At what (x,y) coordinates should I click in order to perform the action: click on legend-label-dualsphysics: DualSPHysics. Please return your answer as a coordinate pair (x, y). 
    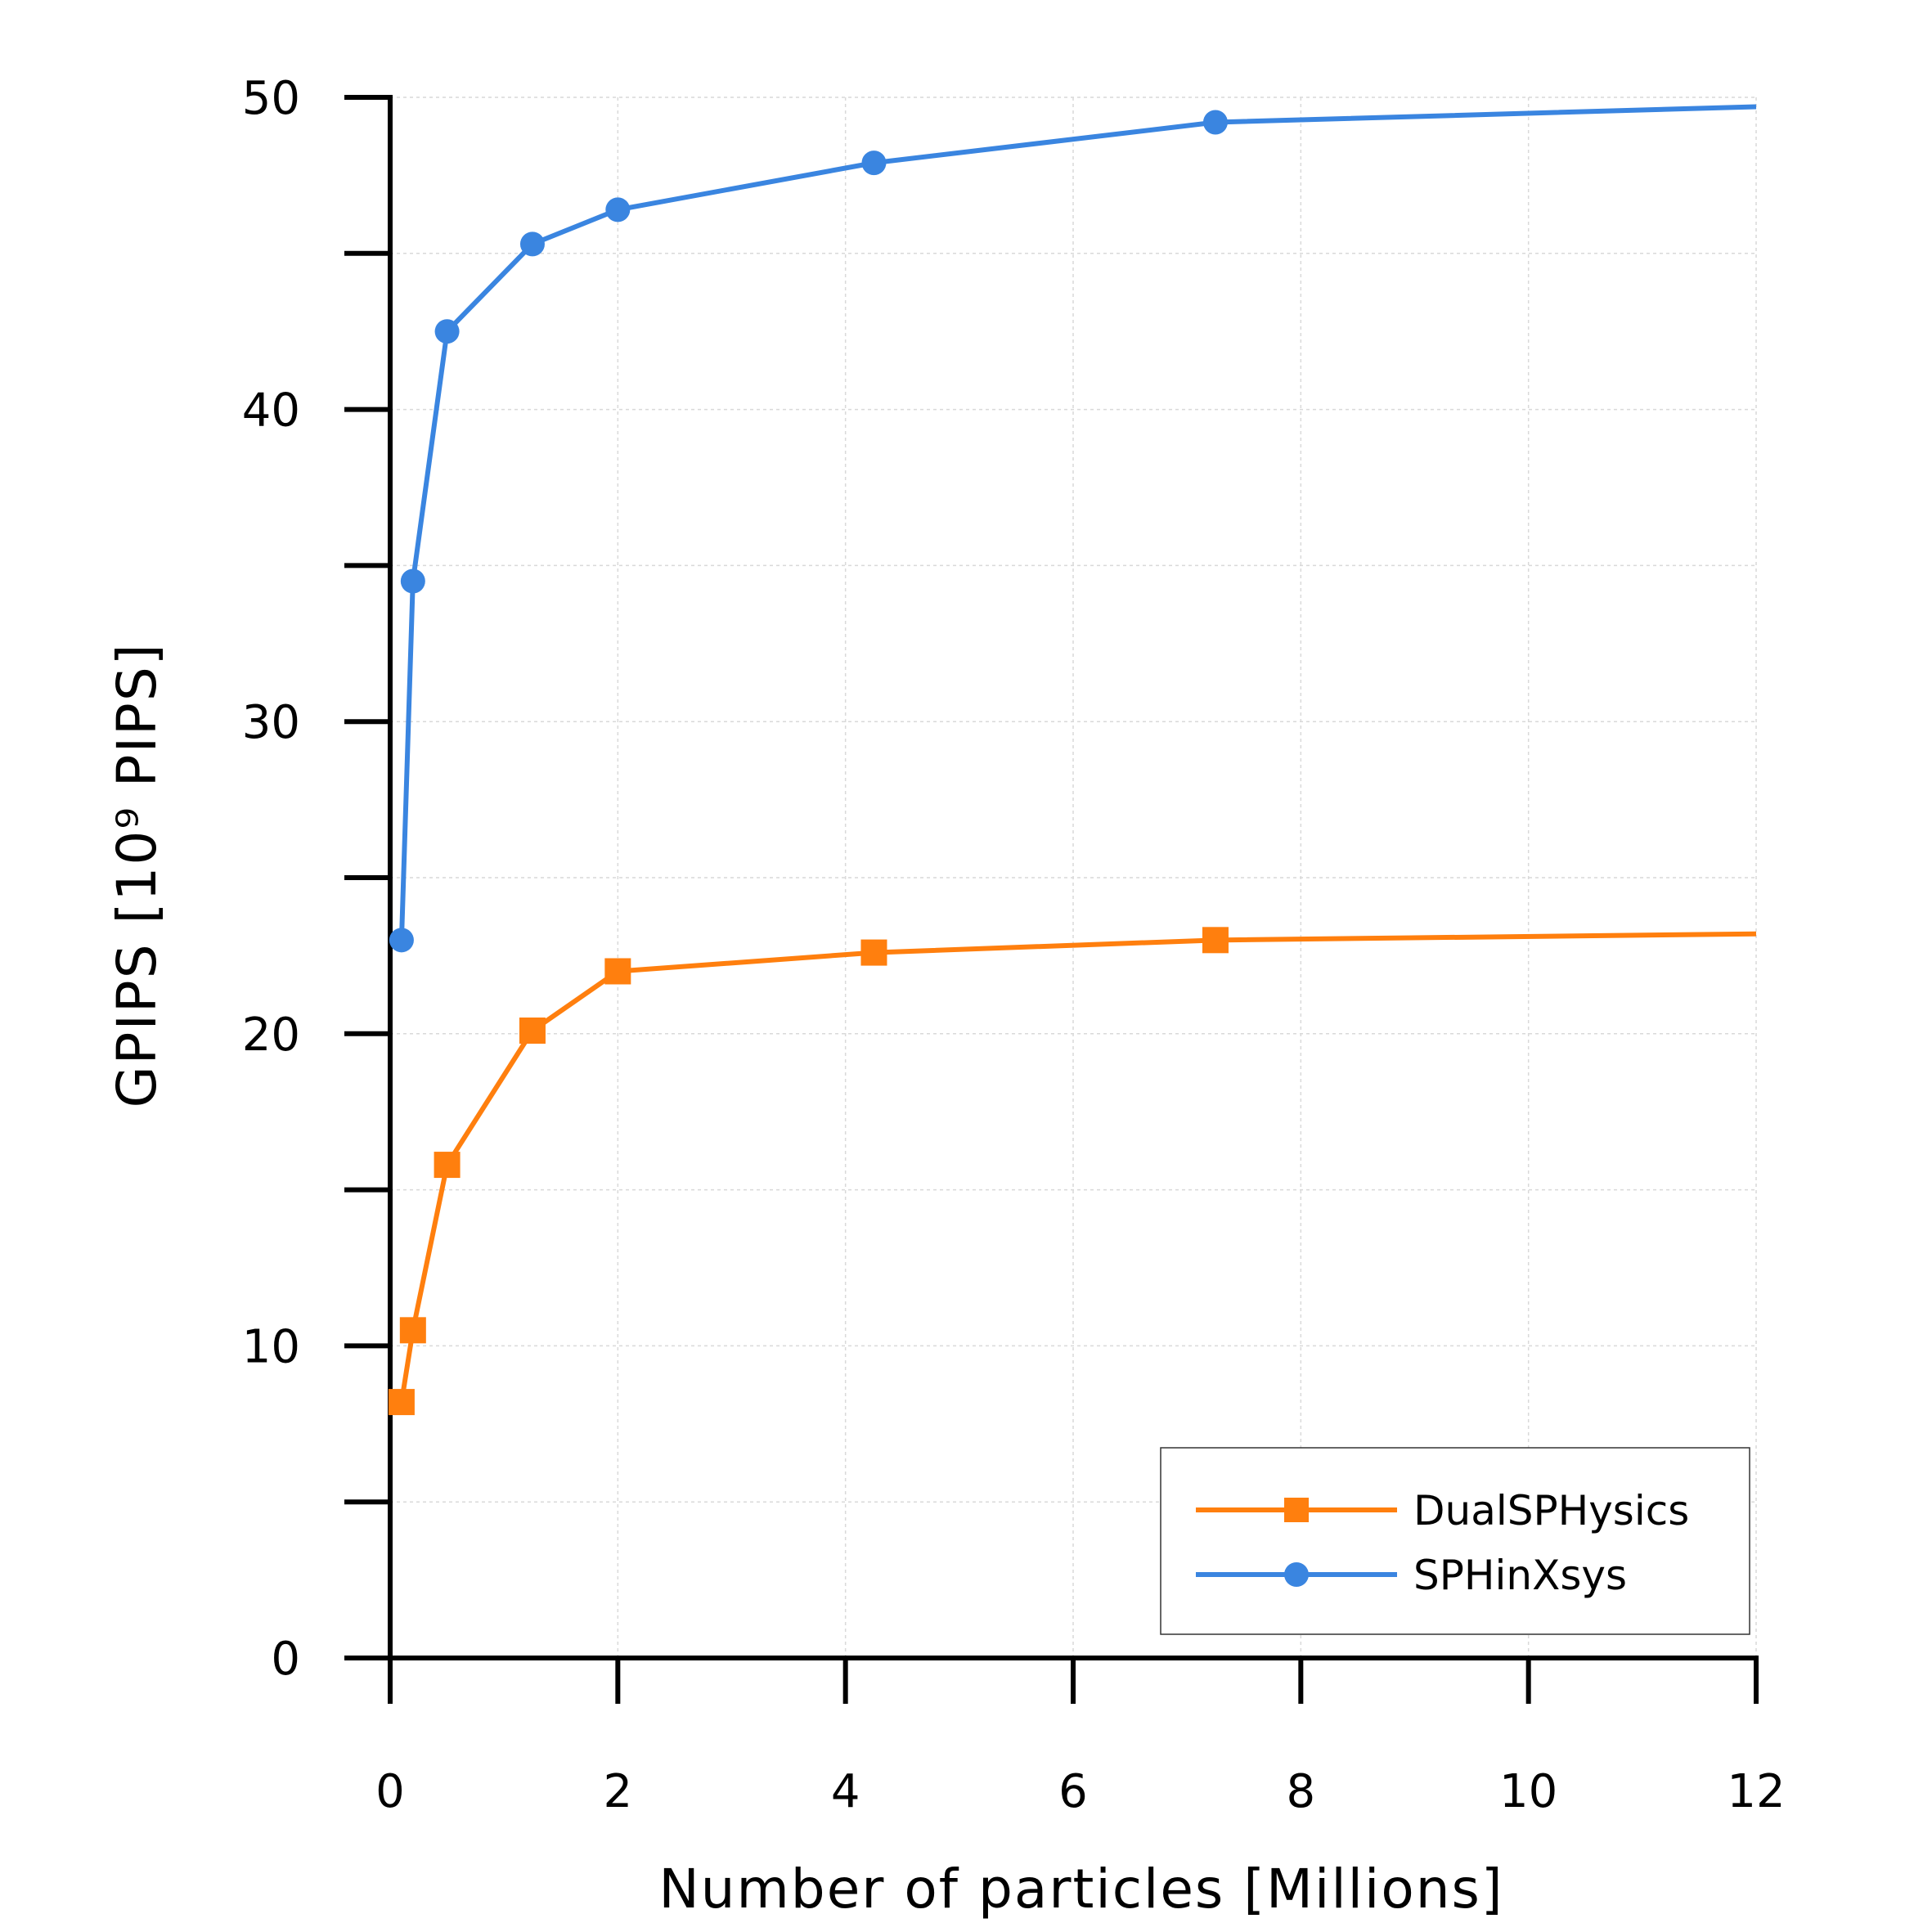
    Looking at the image, I should click on (1551, 1511).